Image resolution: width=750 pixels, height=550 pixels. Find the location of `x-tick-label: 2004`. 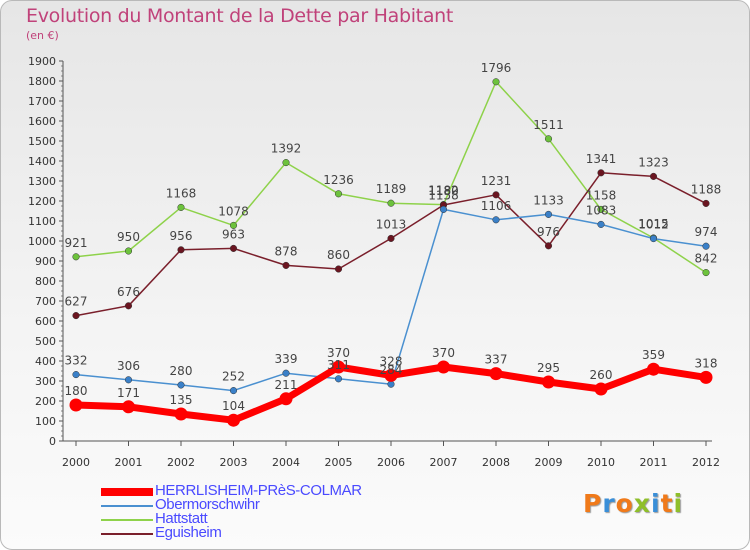

x-tick-label: 2004 is located at coordinates (286, 462).